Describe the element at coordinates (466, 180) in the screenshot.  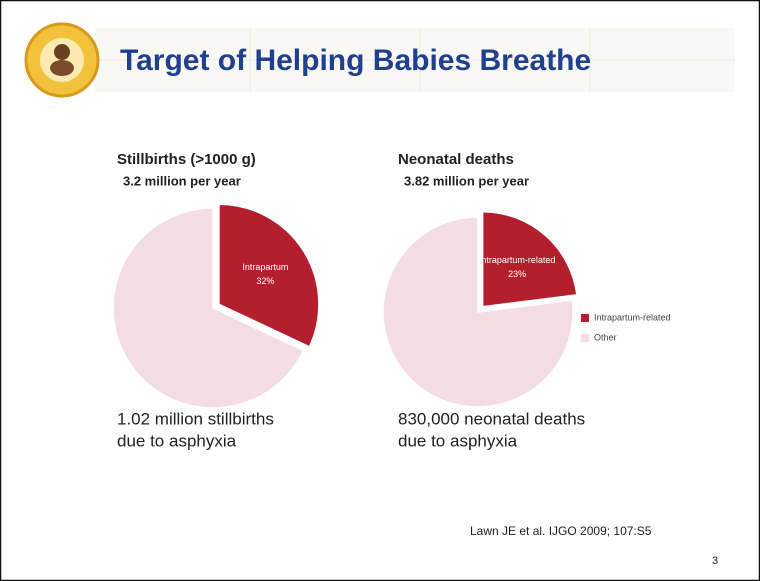
I see `pie-subtitle: 3.82 million per year` at that location.